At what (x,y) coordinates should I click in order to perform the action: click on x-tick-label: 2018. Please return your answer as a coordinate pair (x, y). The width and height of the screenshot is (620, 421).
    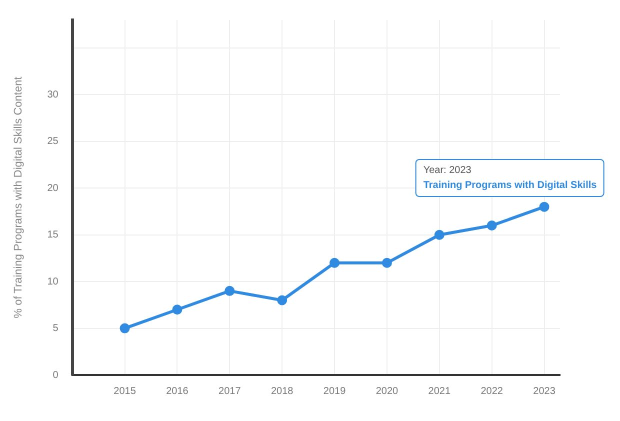
    Looking at the image, I should click on (282, 391).